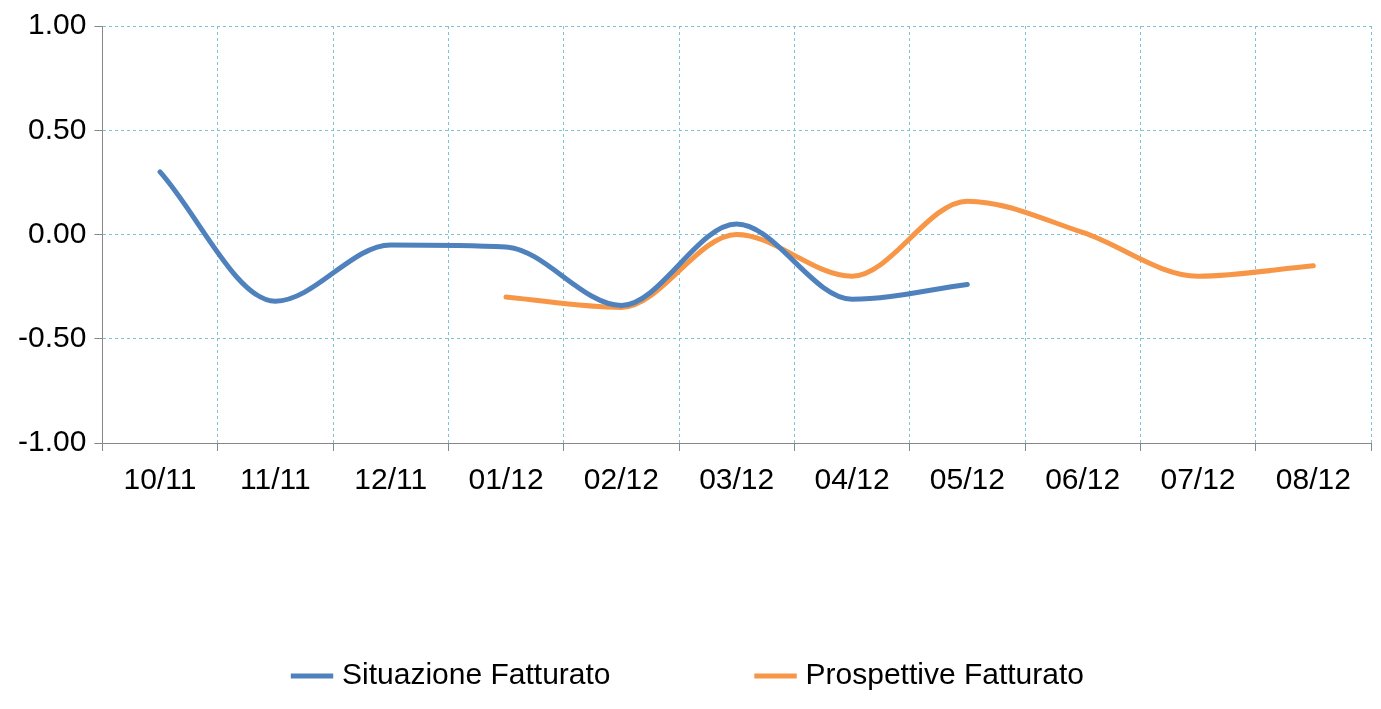  Describe the element at coordinates (160, 479) in the screenshot. I see `x-tick-label: 10/11` at that location.